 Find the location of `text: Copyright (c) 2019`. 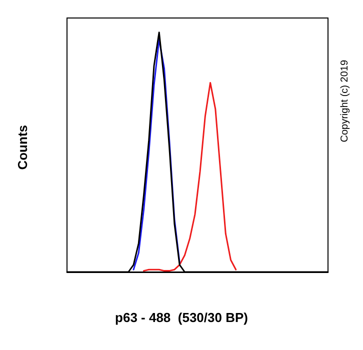

text: Copyright (c) 2019 is located at coordinates (345, 101).